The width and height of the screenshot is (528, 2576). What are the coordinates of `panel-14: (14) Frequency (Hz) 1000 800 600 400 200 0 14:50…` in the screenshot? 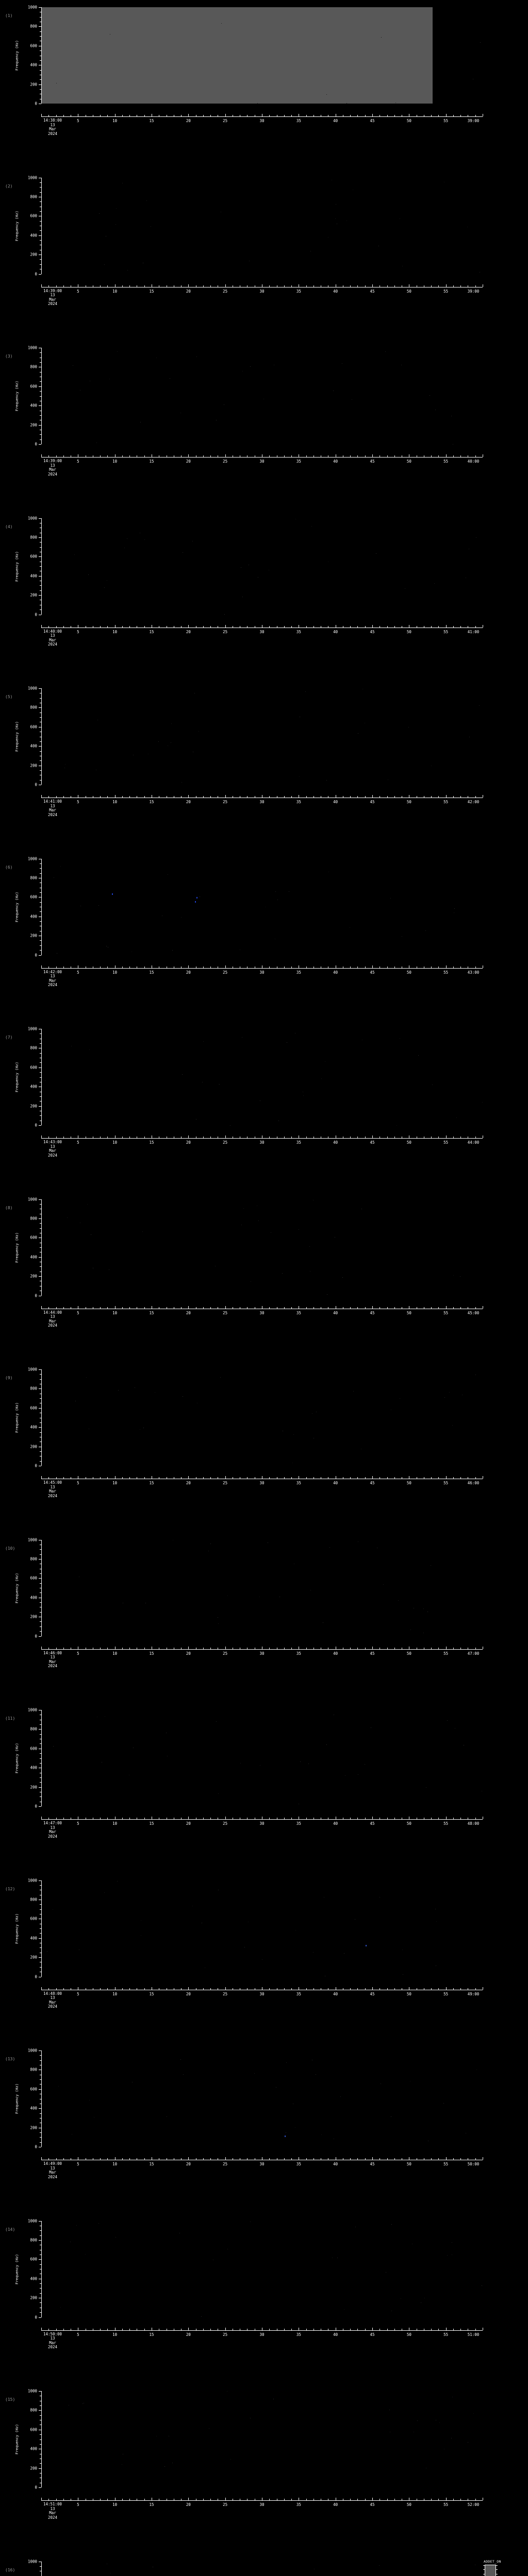 It's located at (264, 2305).